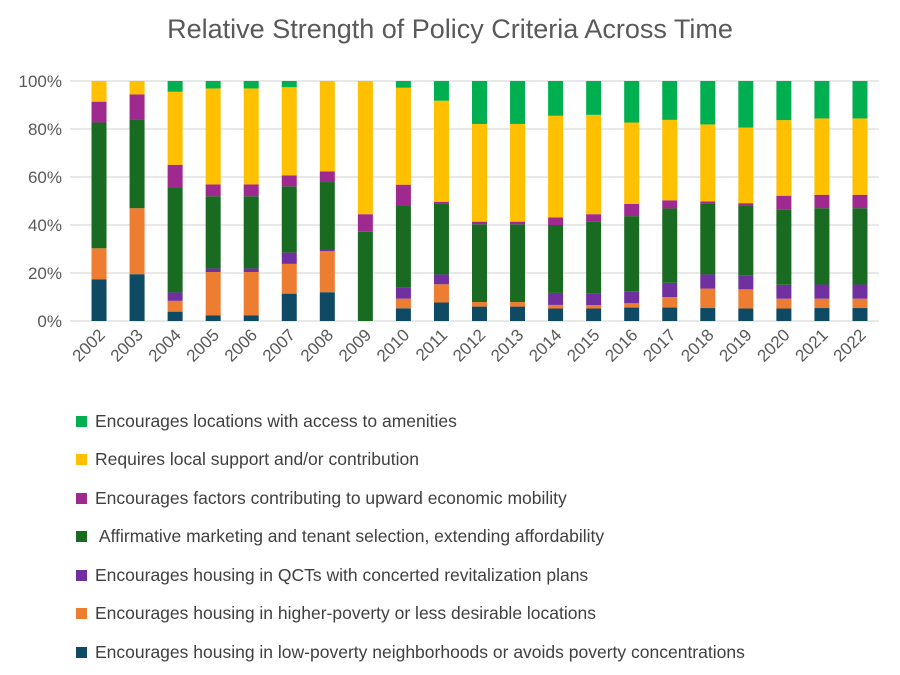 The width and height of the screenshot is (900, 675). I want to click on x-tick-label: 2006, so click(241, 345).